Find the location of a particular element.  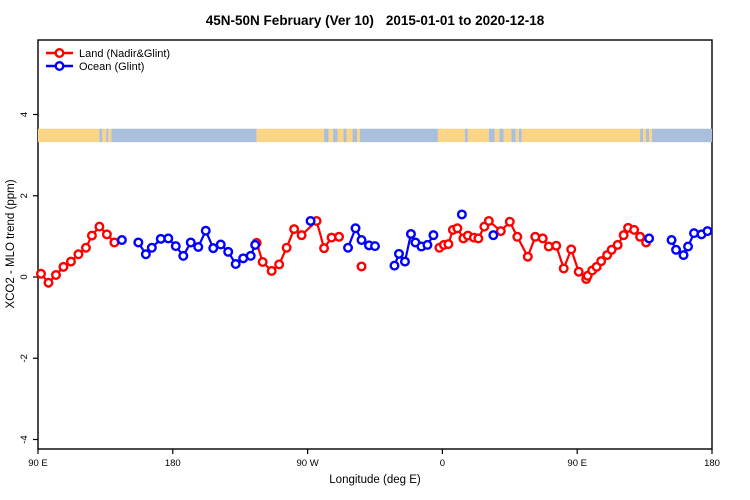

legend: Land (Nadir&Glint) Ocean (Glint) is located at coordinates (108, 60).